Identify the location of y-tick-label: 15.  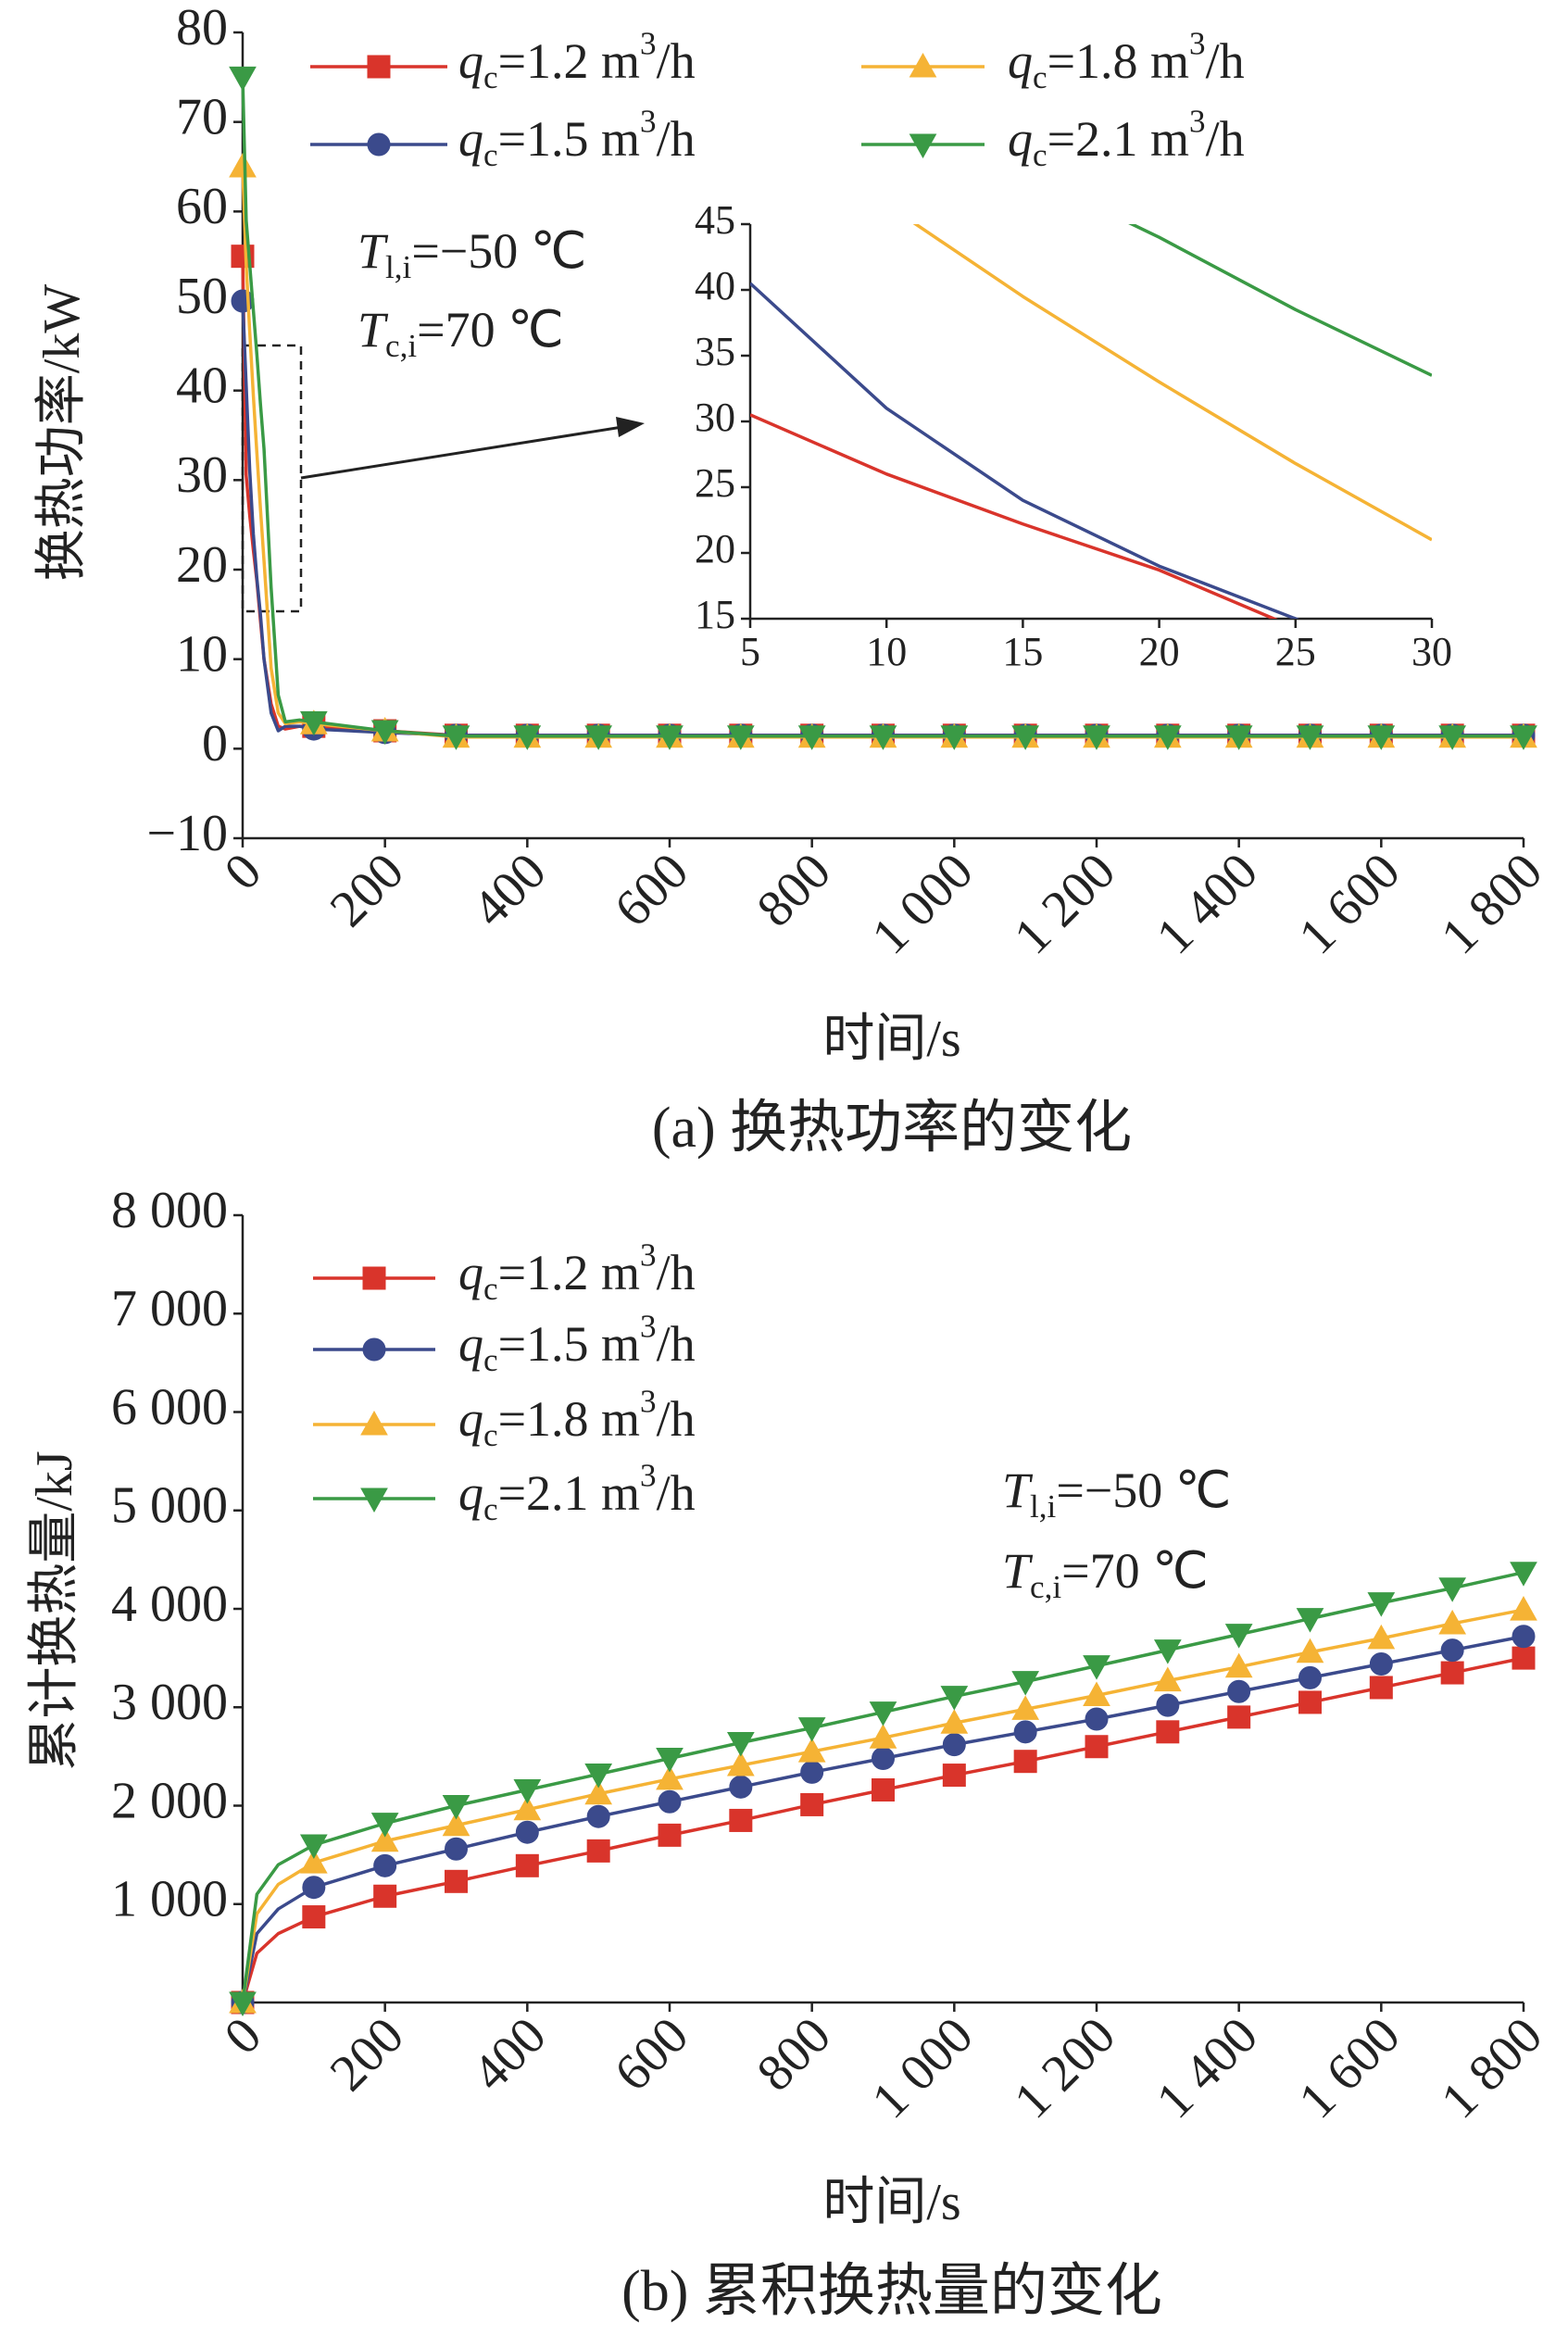
(715, 614).